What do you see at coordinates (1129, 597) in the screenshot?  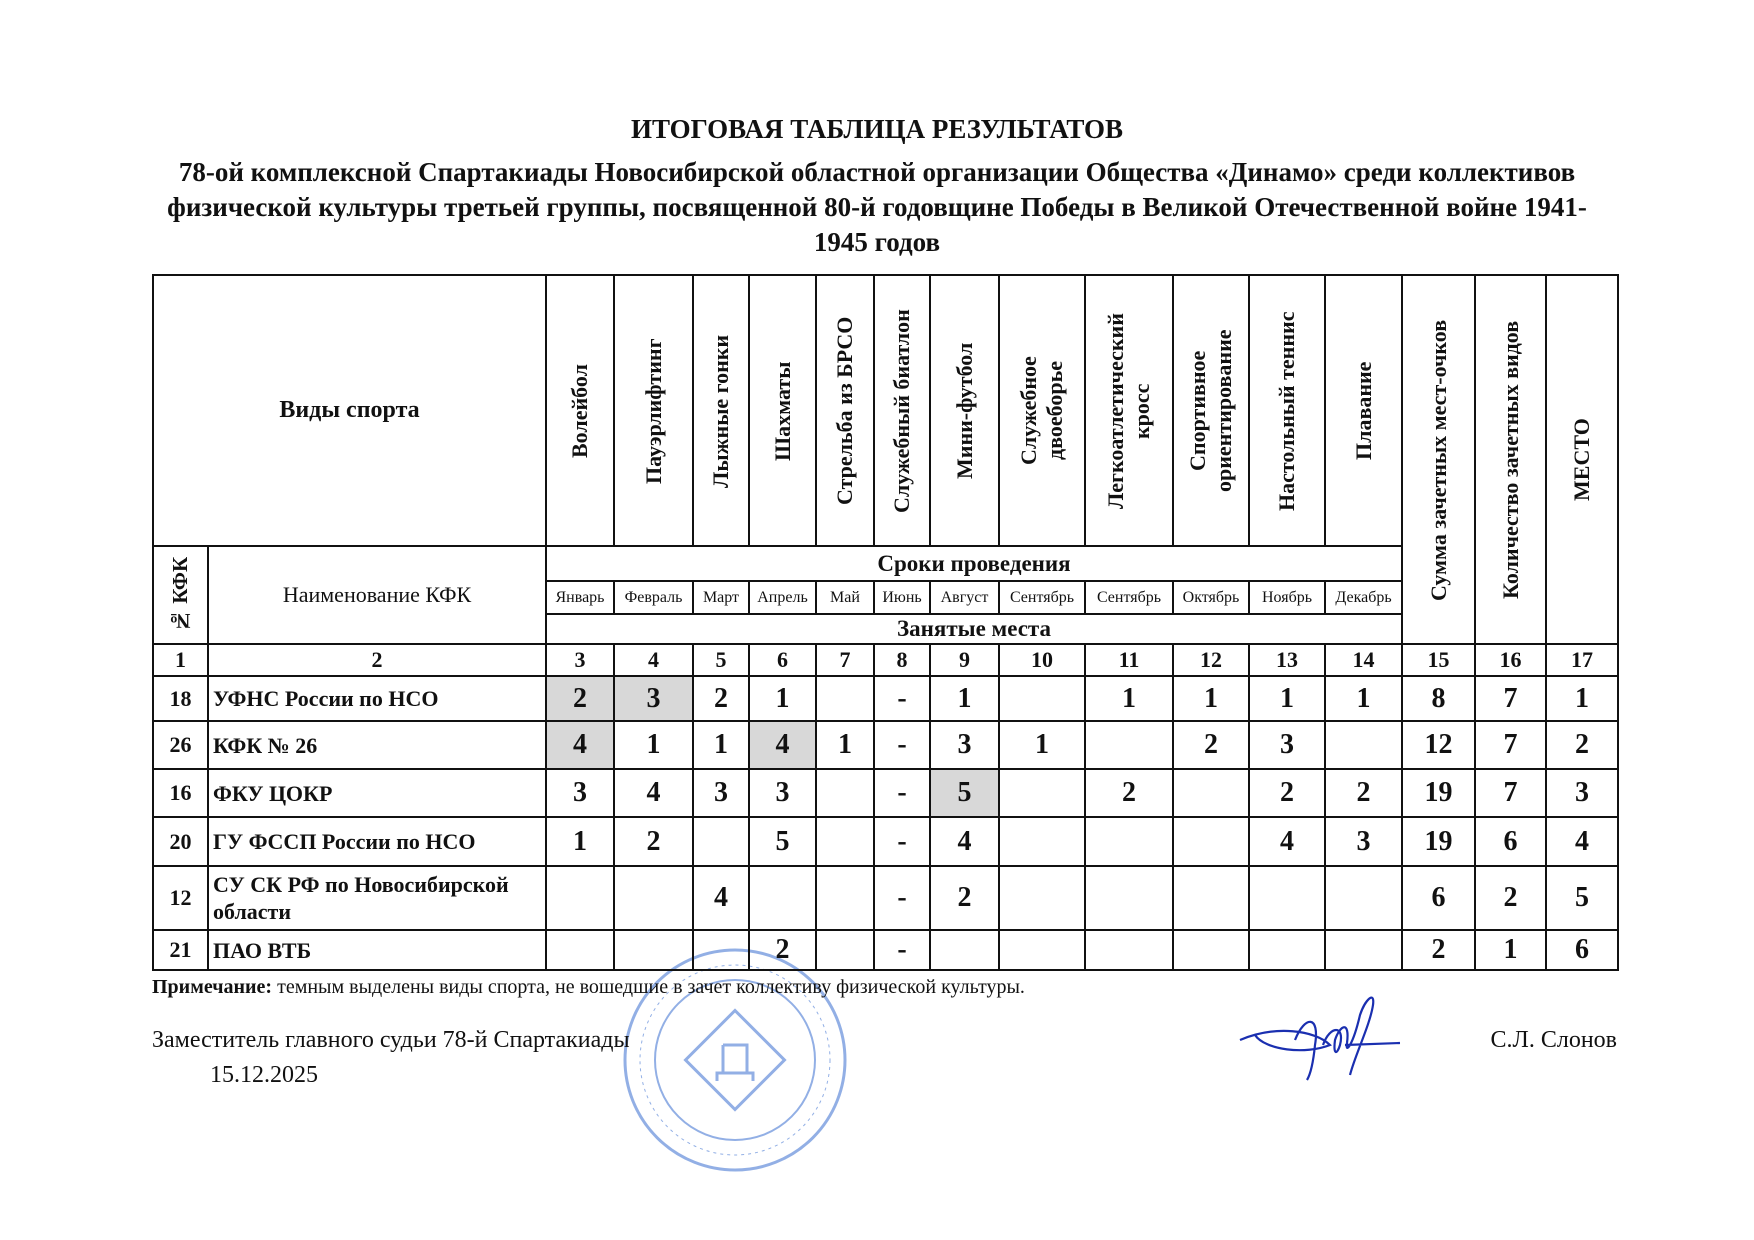 I see `month-cell: Сентябрь` at bounding box center [1129, 597].